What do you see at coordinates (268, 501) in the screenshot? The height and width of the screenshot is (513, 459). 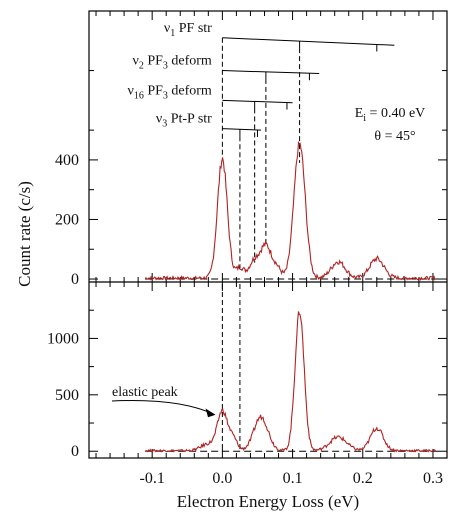 I see `x-axis-title: Electron Energy Loss (eV)` at bounding box center [268, 501].